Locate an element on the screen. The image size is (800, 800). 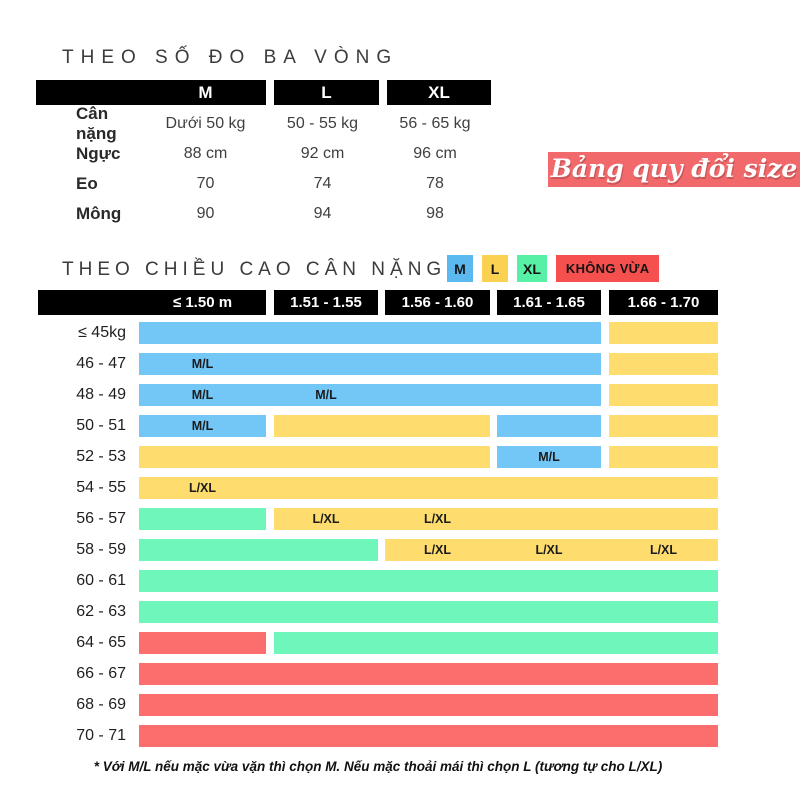
column-header-l: L is located at coordinates (326, 92).